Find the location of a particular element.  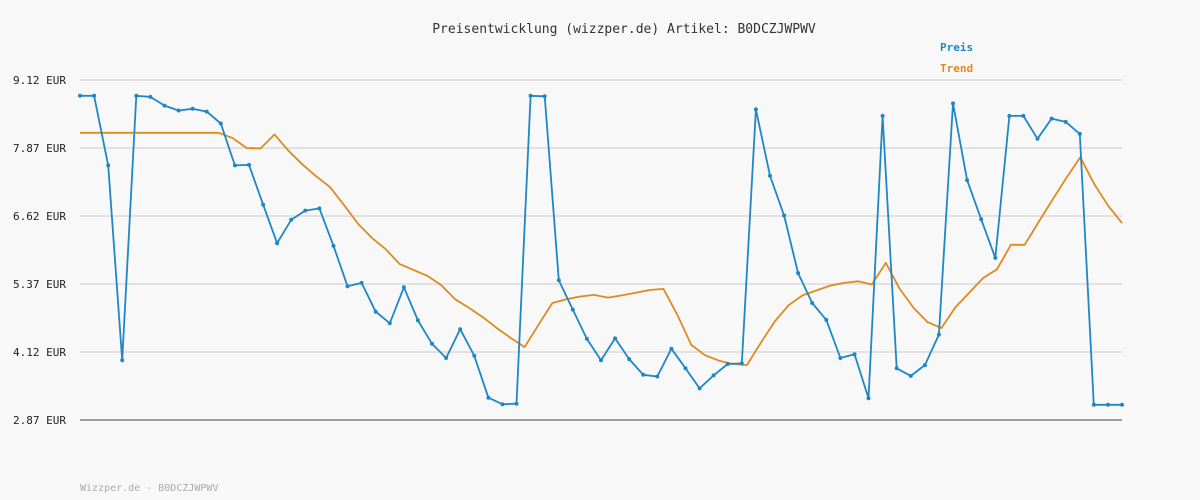

footer-text: Wizzper.de - B0DCZJWPWV is located at coordinates (149, 488).